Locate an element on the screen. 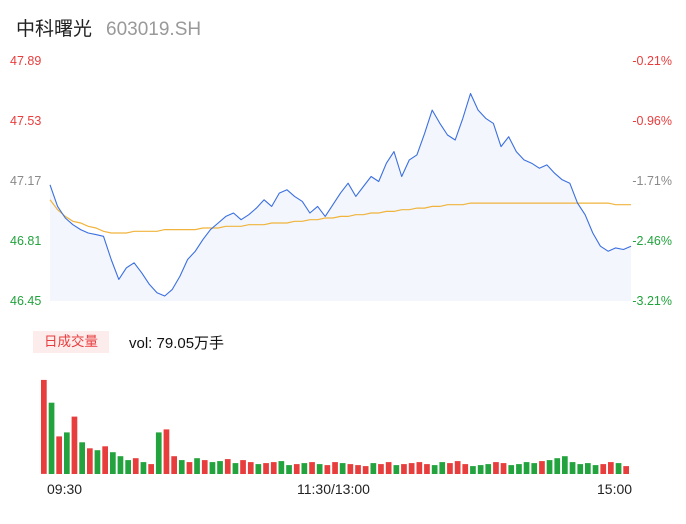 The width and height of the screenshot is (686, 524). change-tick-label: -3.21% is located at coordinates (652, 301).